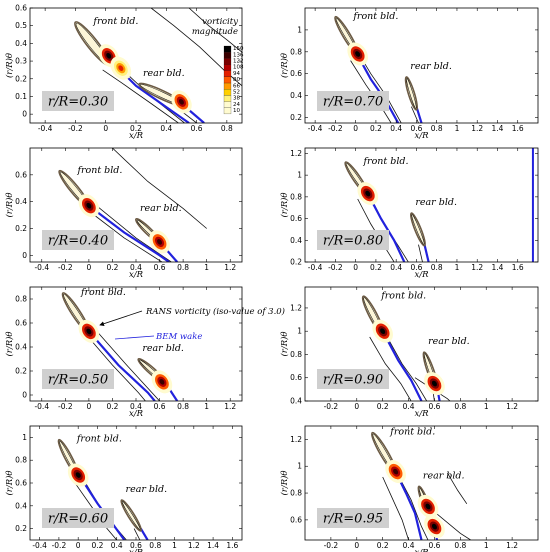 This screenshot has width=550, height=552. I want to click on section-label: r/R=0.80, so click(353, 241).